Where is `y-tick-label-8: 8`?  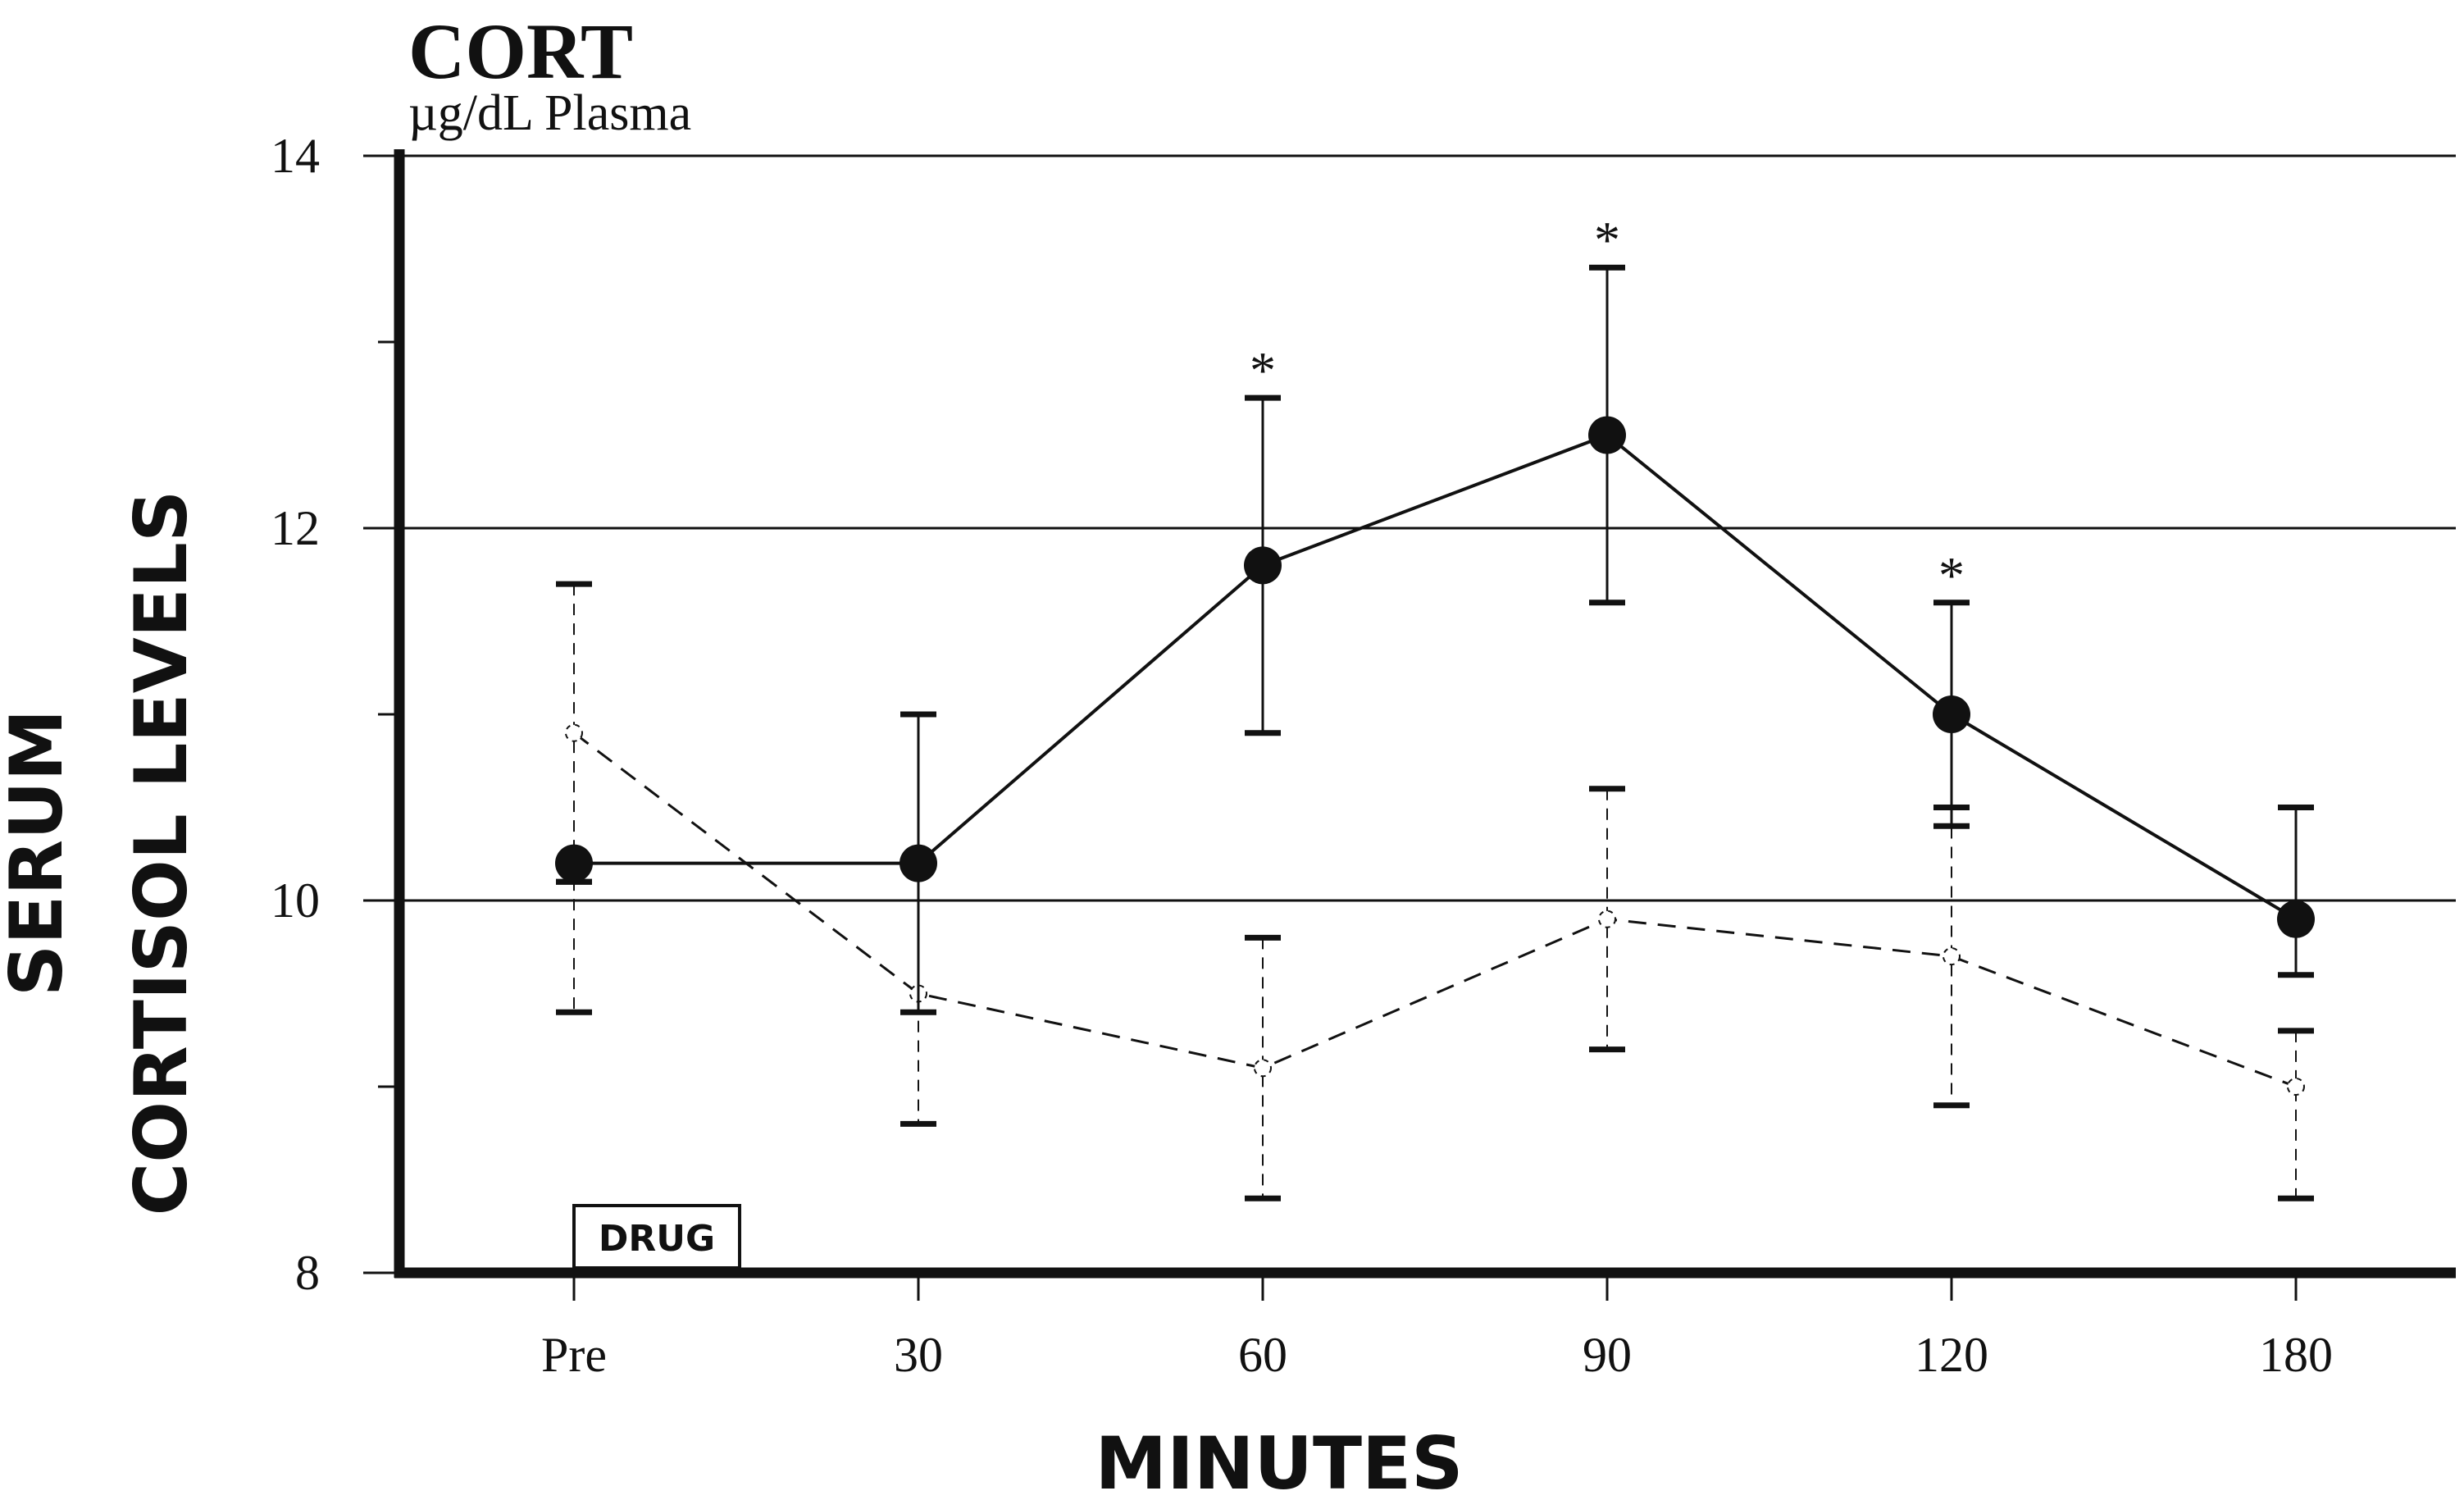
y-tick-label-8: 8 is located at coordinates (307, 1273).